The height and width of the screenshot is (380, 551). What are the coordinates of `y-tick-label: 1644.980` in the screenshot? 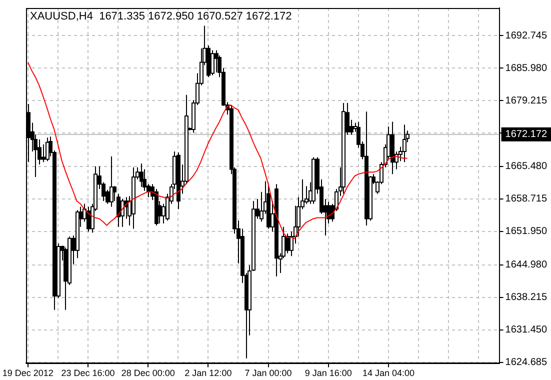 It's located at (526, 265).